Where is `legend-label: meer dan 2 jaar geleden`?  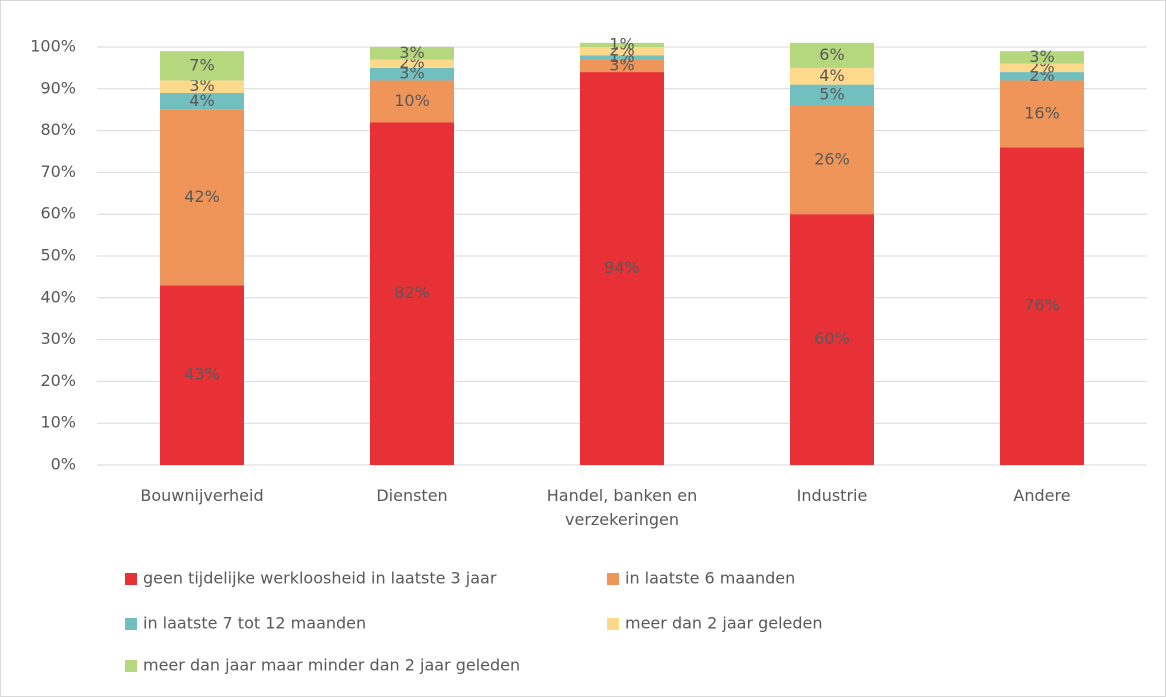
legend-label: meer dan 2 jaar geleden is located at coordinates (724, 623).